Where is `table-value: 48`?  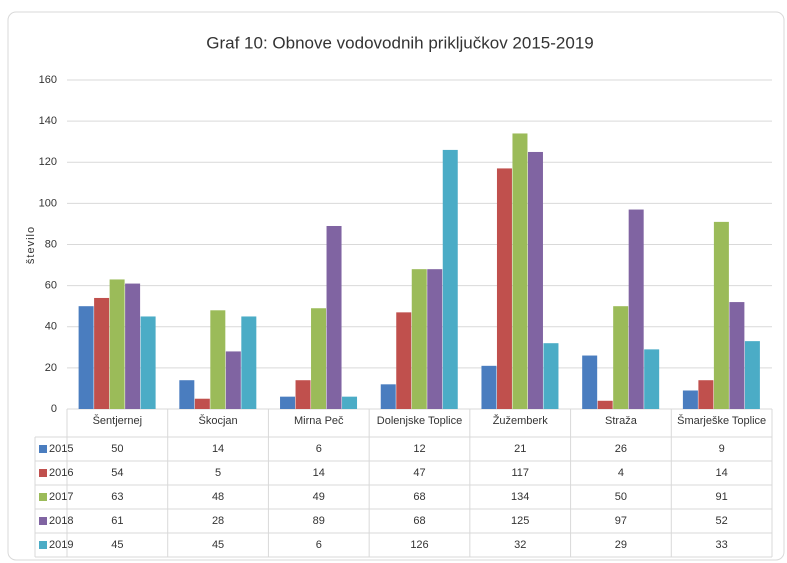 table-value: 48 is located at coordinates (218, 497).